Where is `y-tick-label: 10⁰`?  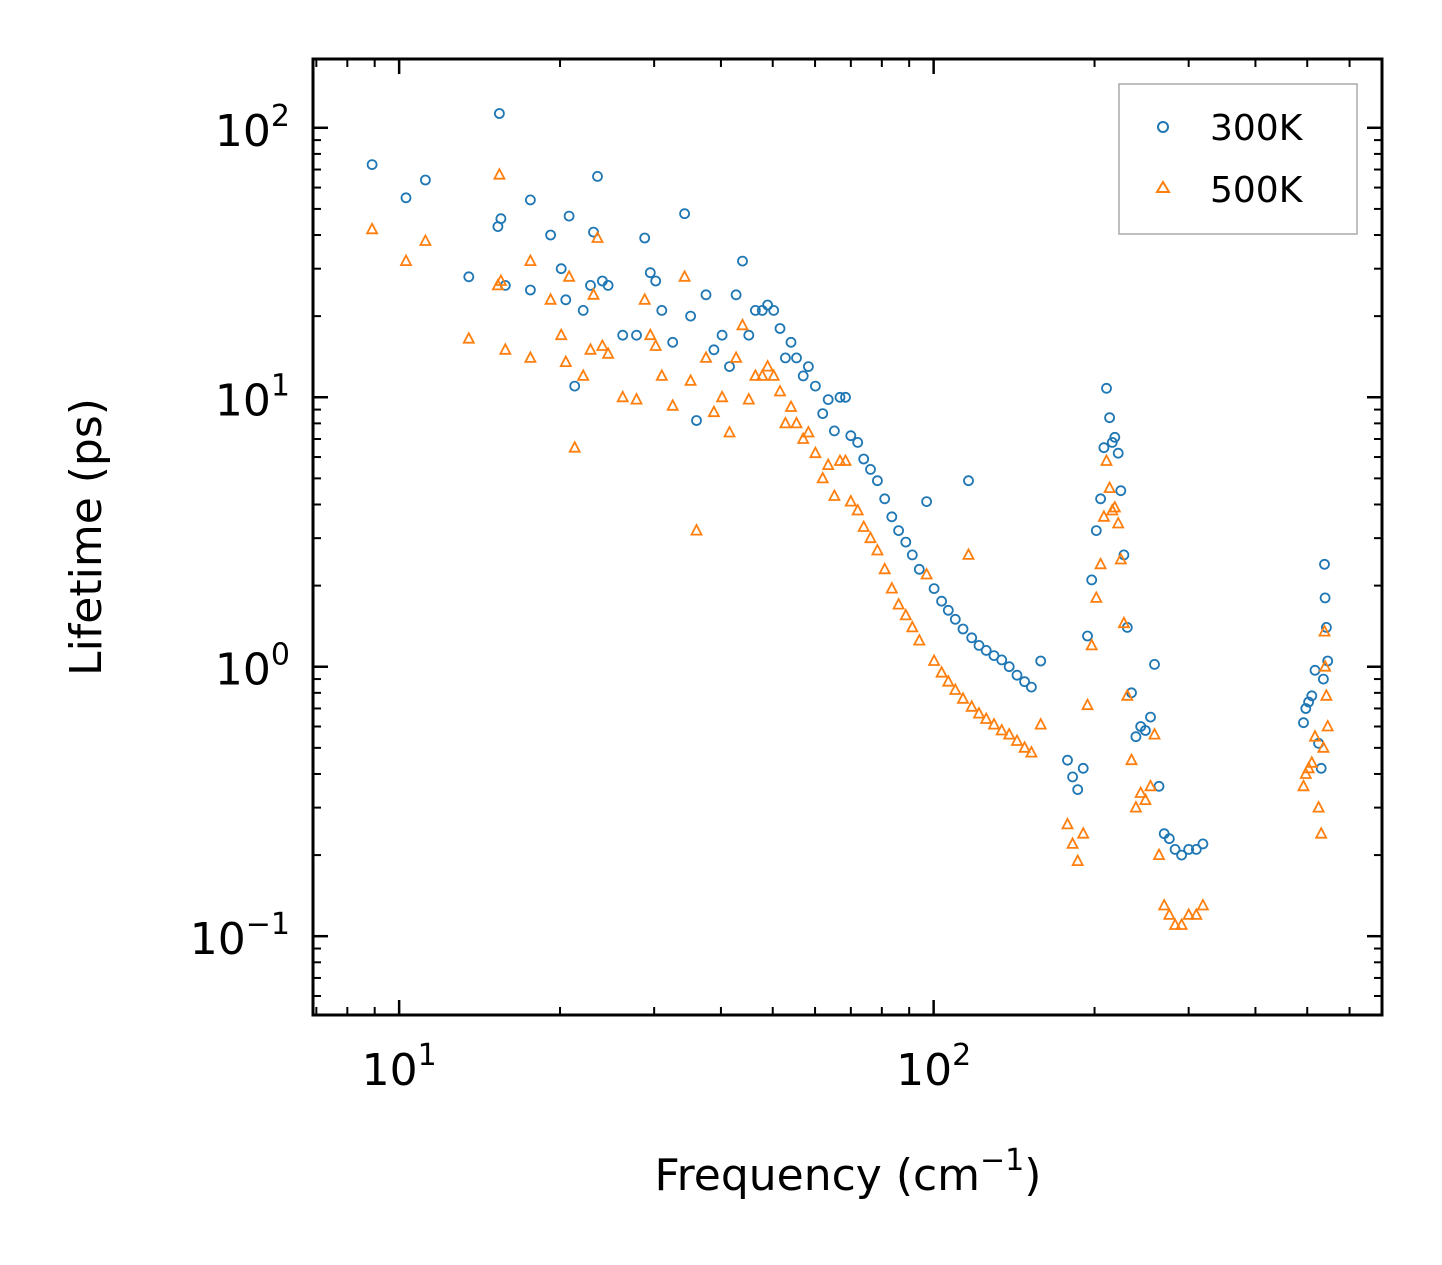 y-tick-label: 10⁰ is located at coordinates (252, 667).